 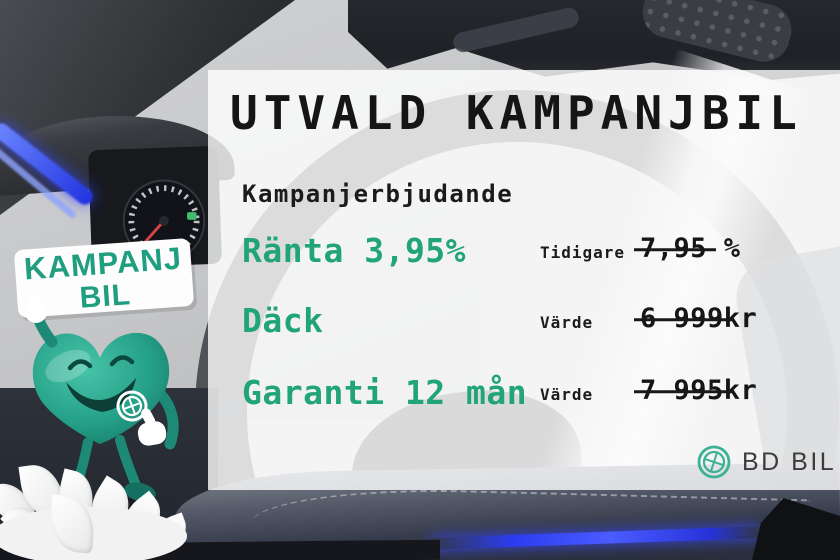 What do you see at coordinates (132, 406) in the screenshot?
I see `mascot-chest-emblem-icon` at bounding box center [132, 406].